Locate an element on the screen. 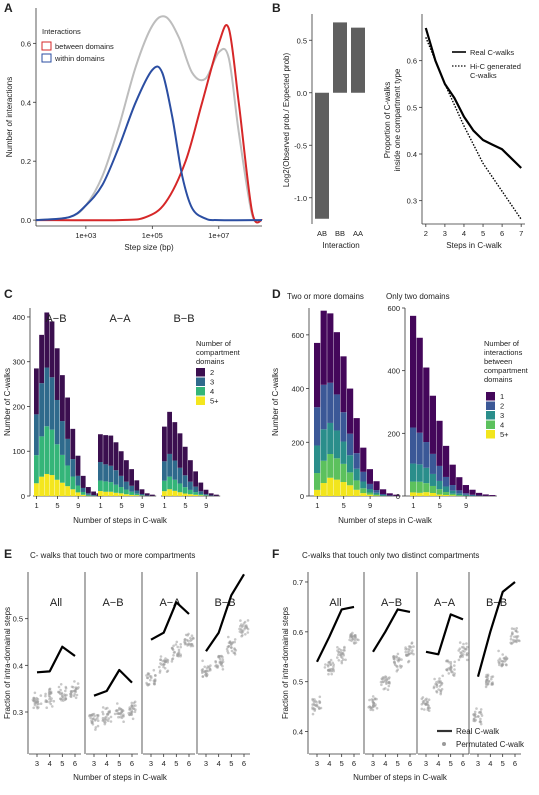 Image resolution: width=539 pixels, height=795 pixels. f-y-axis-label: Fraction of intra-domainal steps is located at coordinates (285, 663).